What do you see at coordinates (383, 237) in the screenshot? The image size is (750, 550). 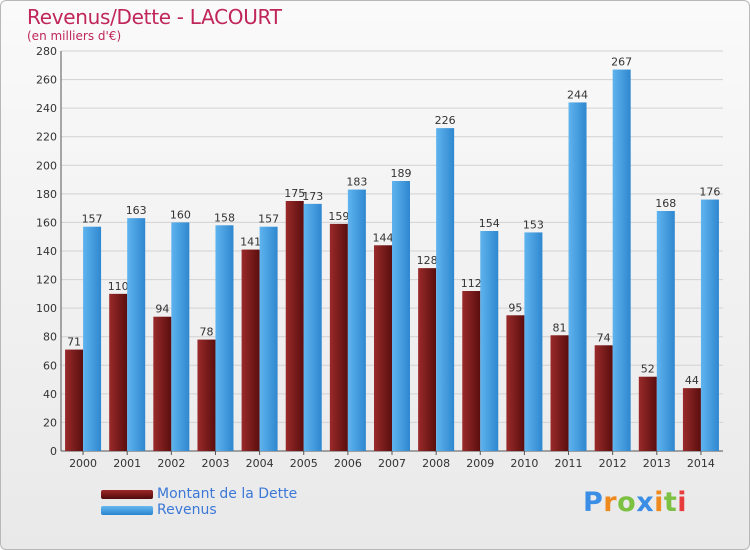 I see `data-label-dette: 144` at bounding box center [383, 237].